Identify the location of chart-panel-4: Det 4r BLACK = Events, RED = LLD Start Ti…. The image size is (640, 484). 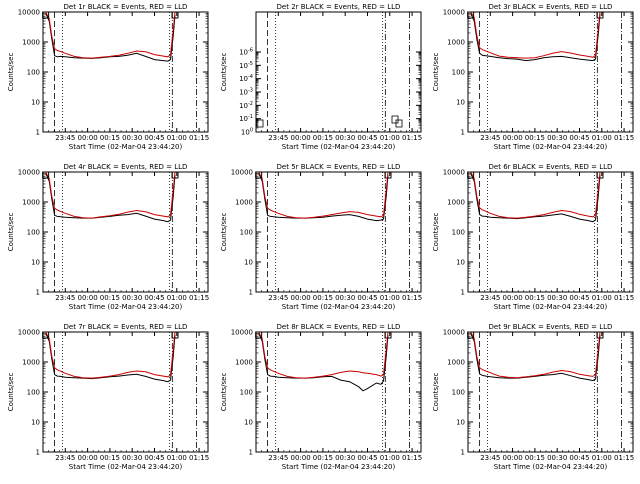
(108, 237).